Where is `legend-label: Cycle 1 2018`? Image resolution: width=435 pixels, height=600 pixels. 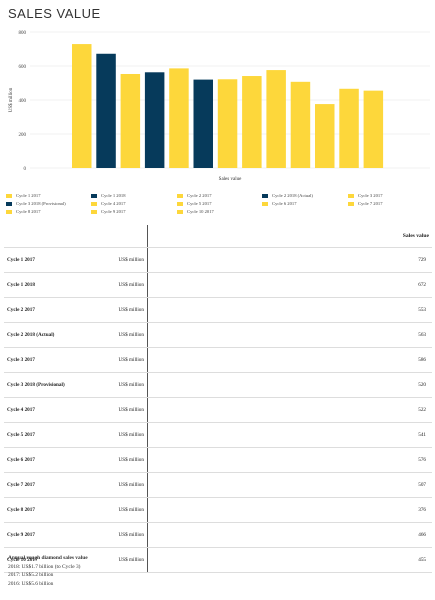
legend-label: Cycle 1 2018 is located at coordinates (113, 195).